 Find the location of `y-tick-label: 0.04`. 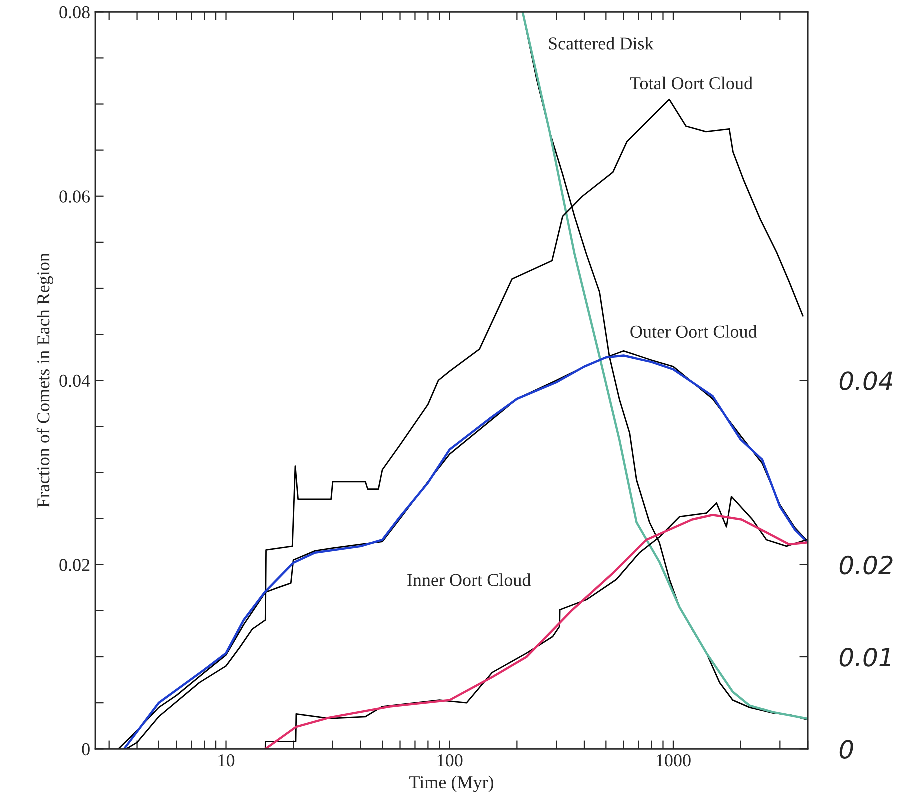

y-tick-label: 0.04 is located at coordinates (75, 381).